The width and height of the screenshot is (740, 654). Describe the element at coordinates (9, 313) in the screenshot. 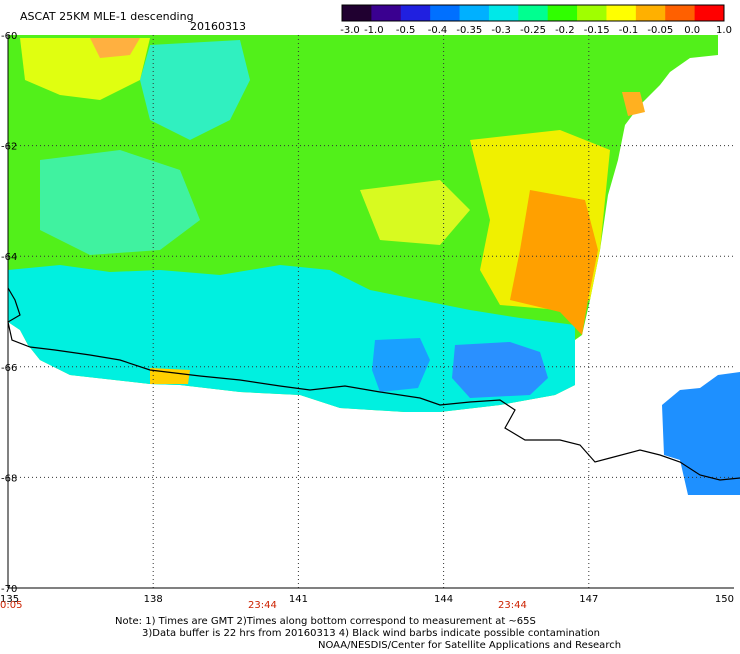

I see `latitude-labels: -60 -62 -64 -66 -68 -70` at that location.